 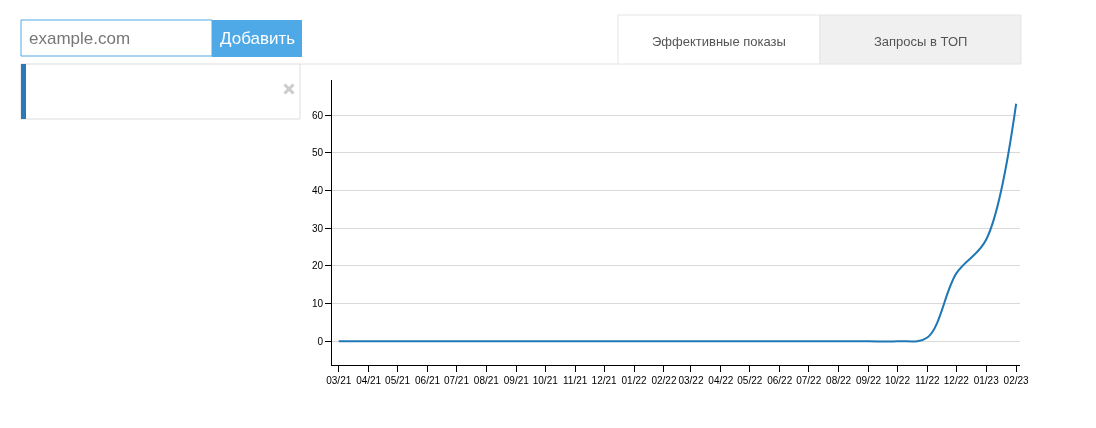 What do you see at coordinates (750, 380) in the screenshot?
I see `x-tick-label: 05/22` at bounding box center [750, 380].